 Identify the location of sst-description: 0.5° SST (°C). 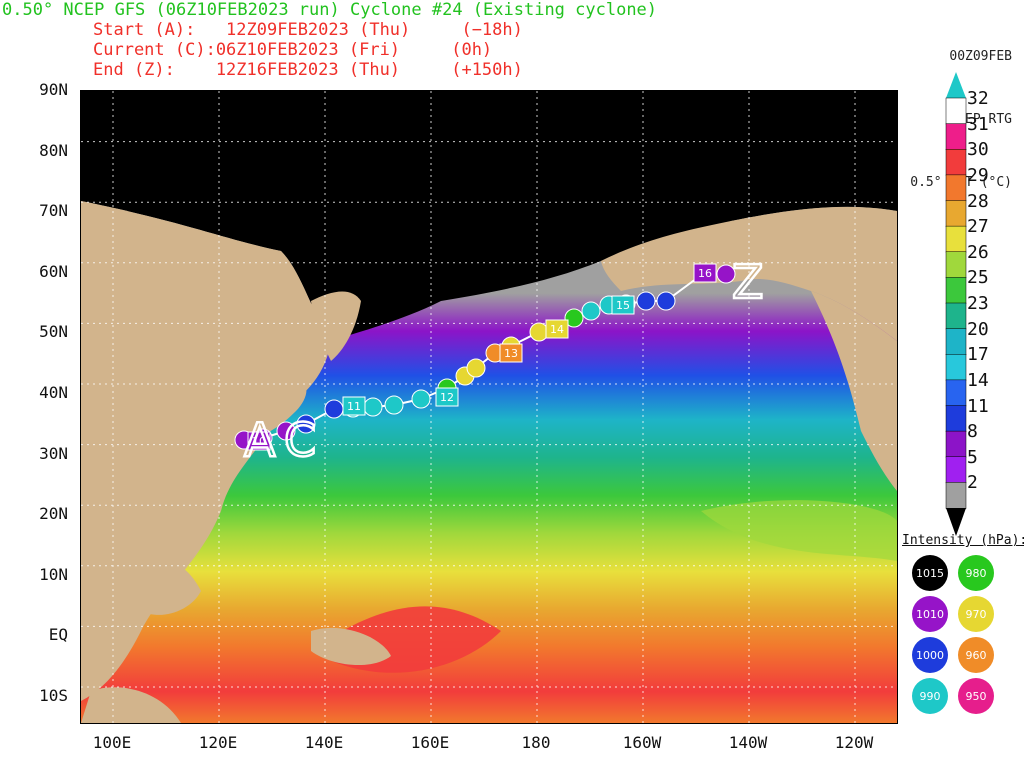
(961, 182).